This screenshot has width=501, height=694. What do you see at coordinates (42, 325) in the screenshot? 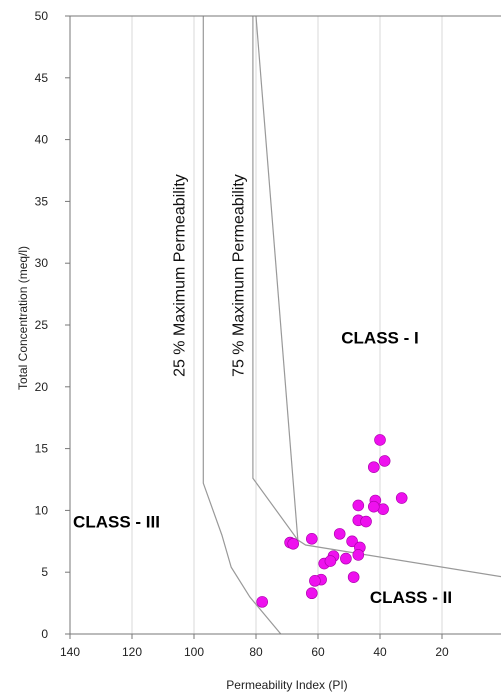
I see `y-tick-label: 25` at bounding box center [42, 325].